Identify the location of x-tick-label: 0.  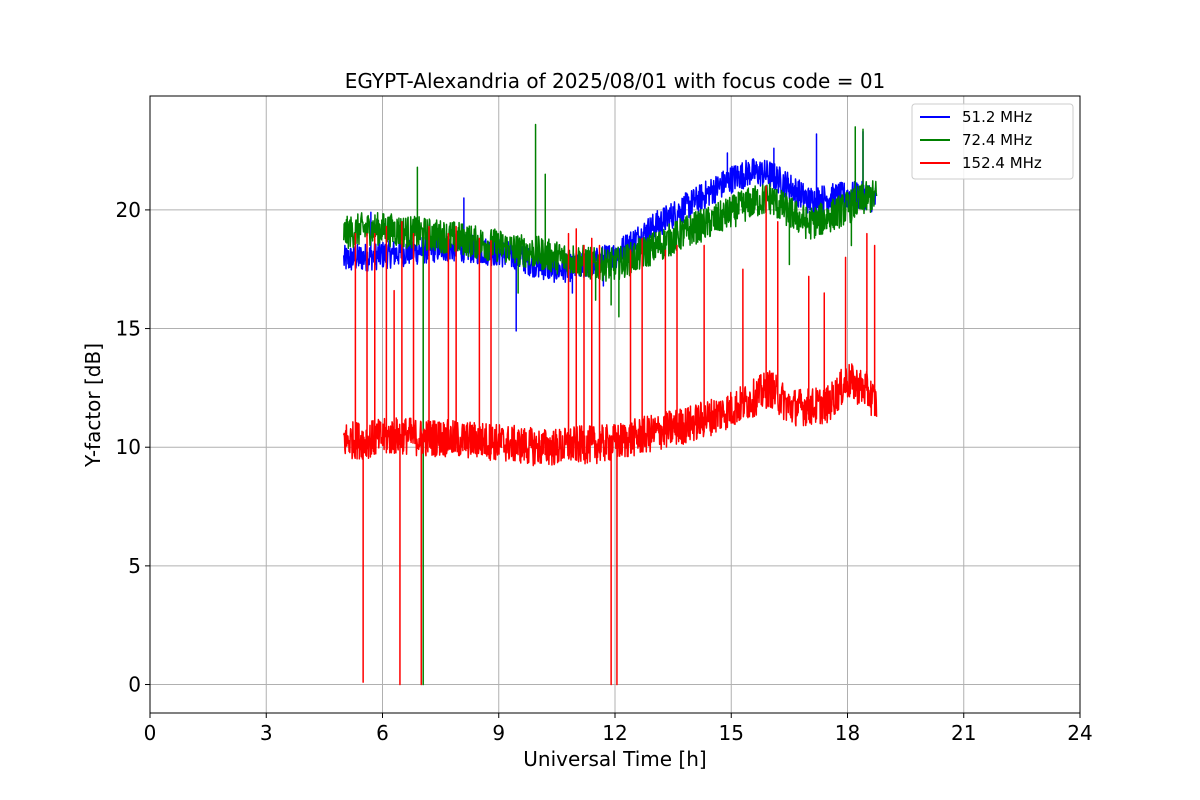
(150, 733).